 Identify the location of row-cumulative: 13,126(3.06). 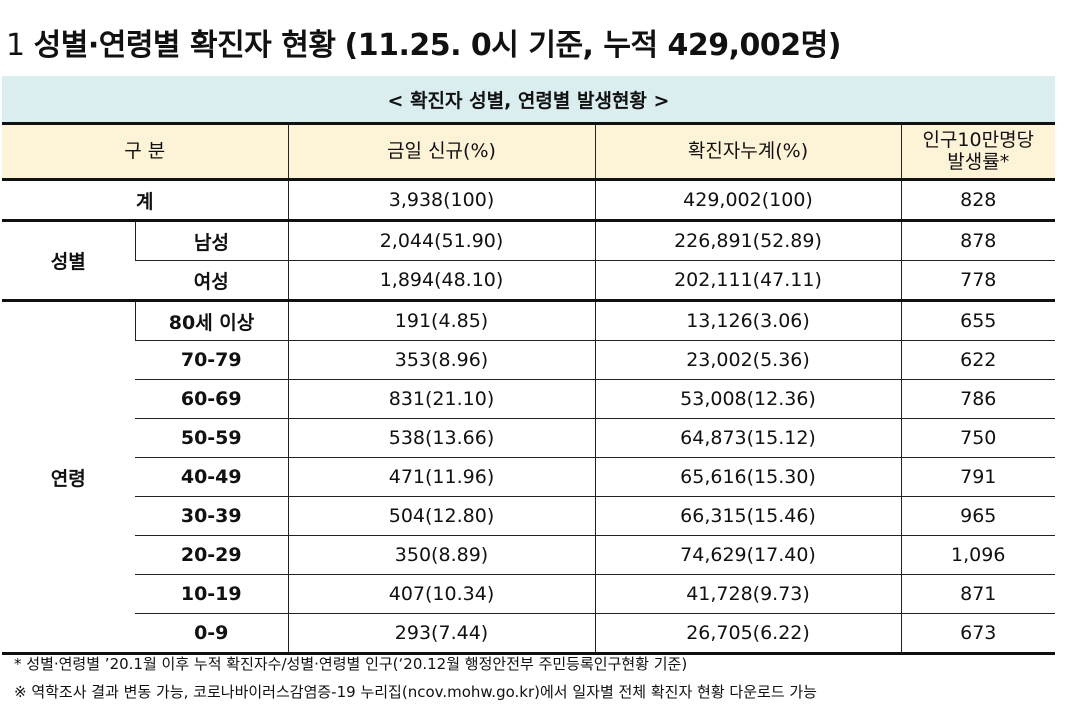
(747, 320).